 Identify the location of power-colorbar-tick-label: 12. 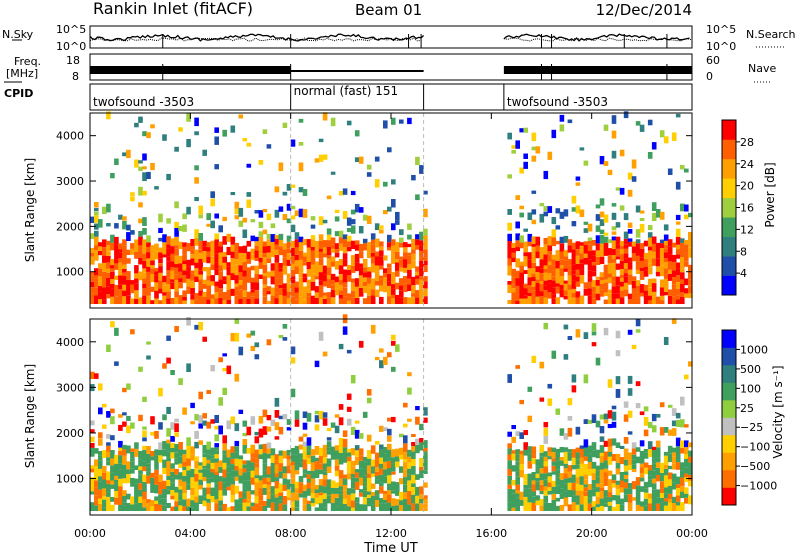
(747, 229).